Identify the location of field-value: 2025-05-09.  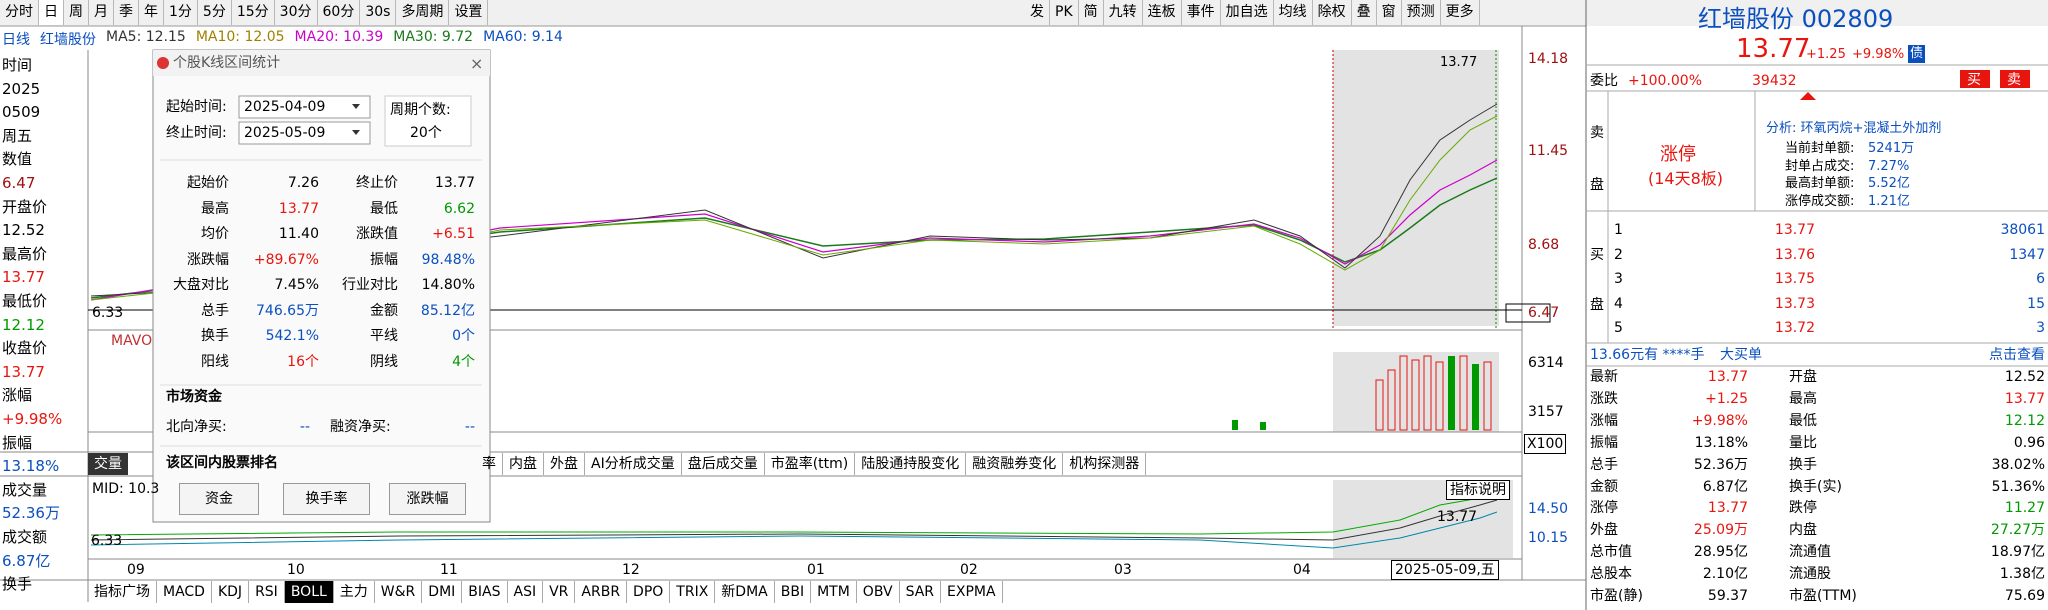
(285, 133).